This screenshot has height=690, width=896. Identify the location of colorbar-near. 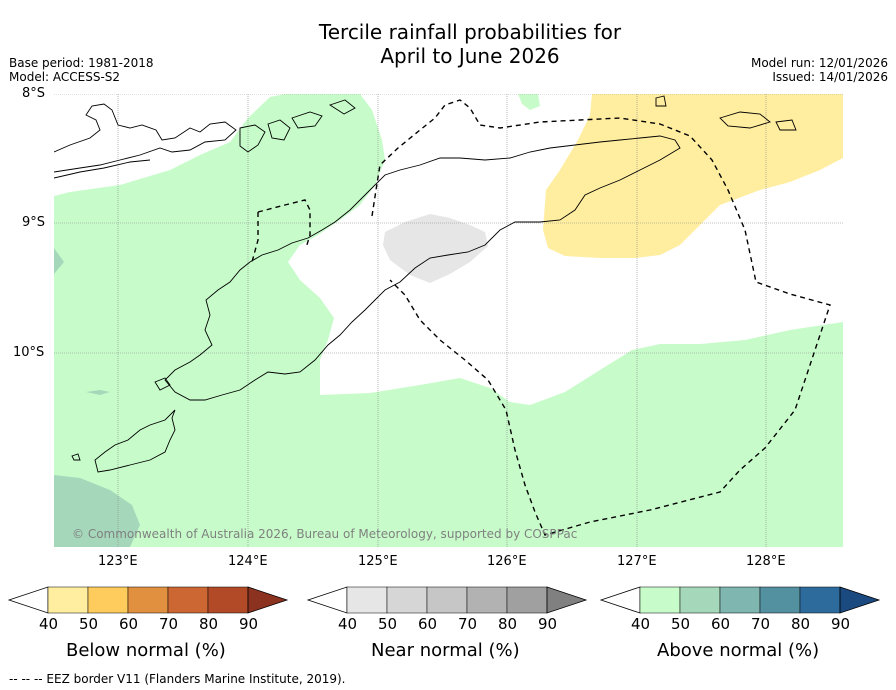
(447, 600).